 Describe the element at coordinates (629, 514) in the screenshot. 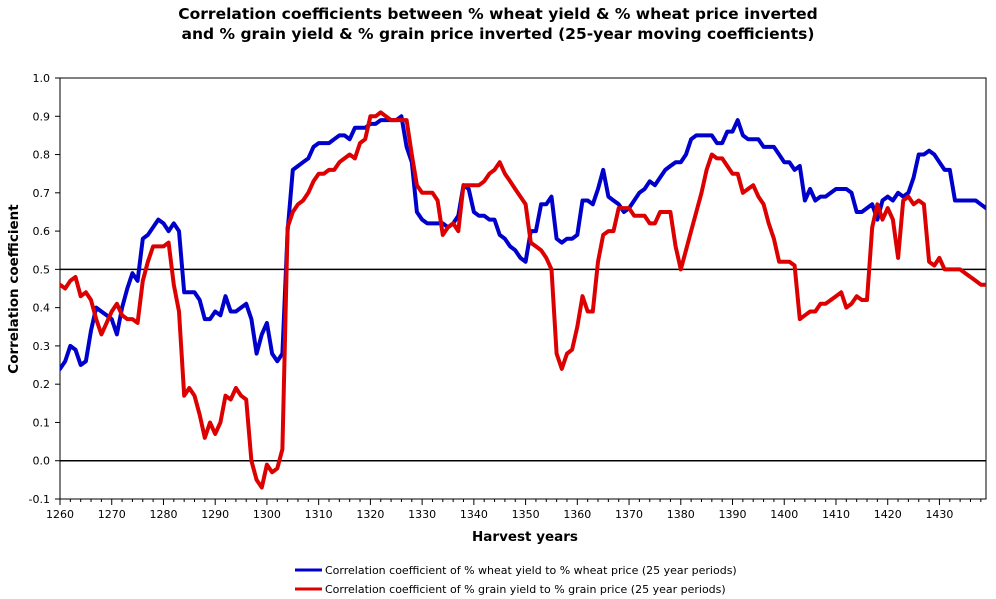

I see `x-tick-label: 1370` at that location.